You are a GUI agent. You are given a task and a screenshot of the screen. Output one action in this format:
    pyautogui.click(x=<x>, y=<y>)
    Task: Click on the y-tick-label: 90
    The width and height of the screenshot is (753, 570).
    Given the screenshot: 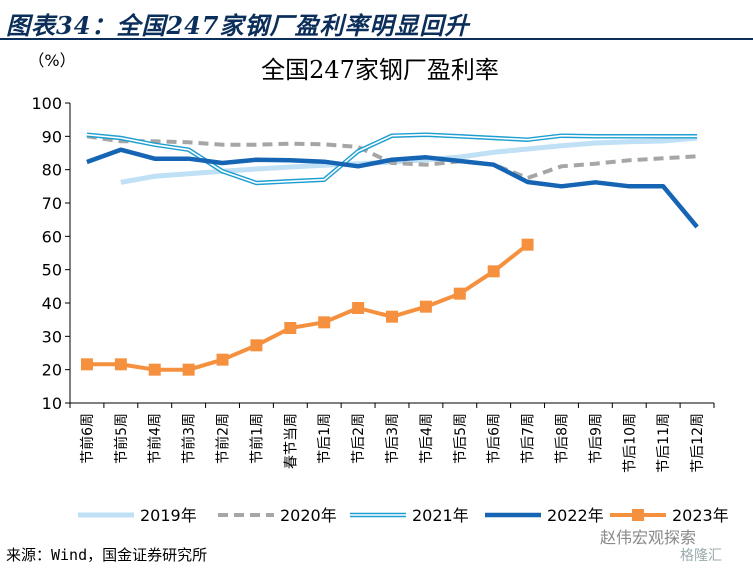 What is the action you would take?
    pyautogui.click(x=52, y=136)
    